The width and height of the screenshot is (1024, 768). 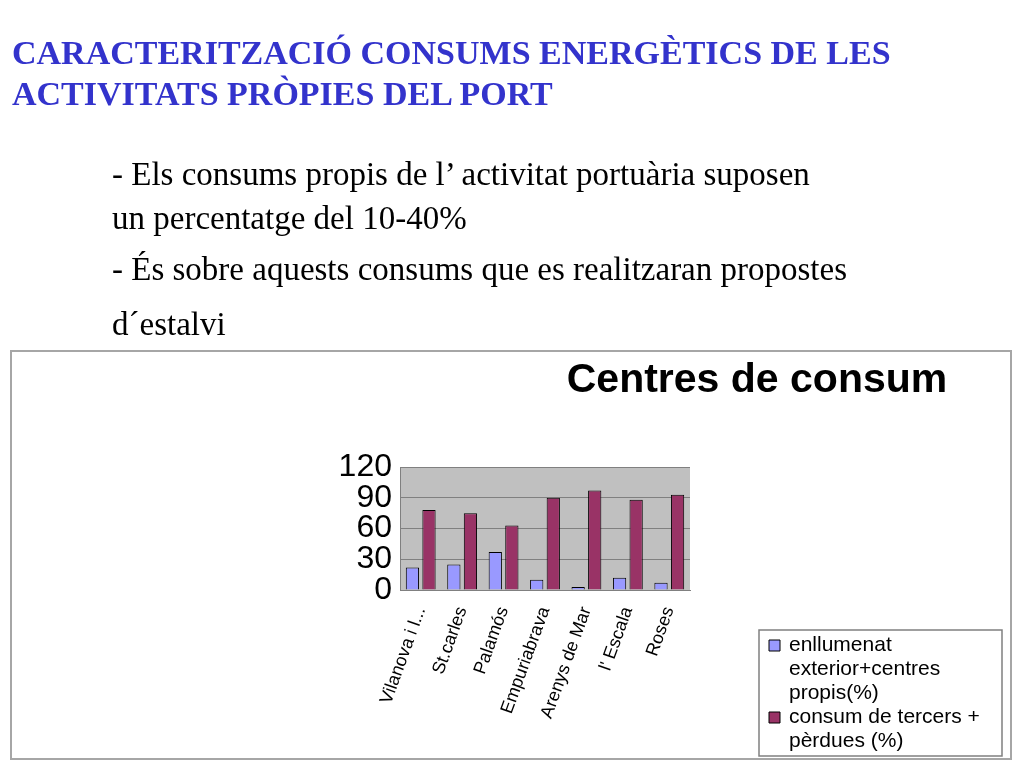 I want to click on text: - És sobre aquests consums que es realitzaran propostes d´estalvi, so click(x=480, y=296).